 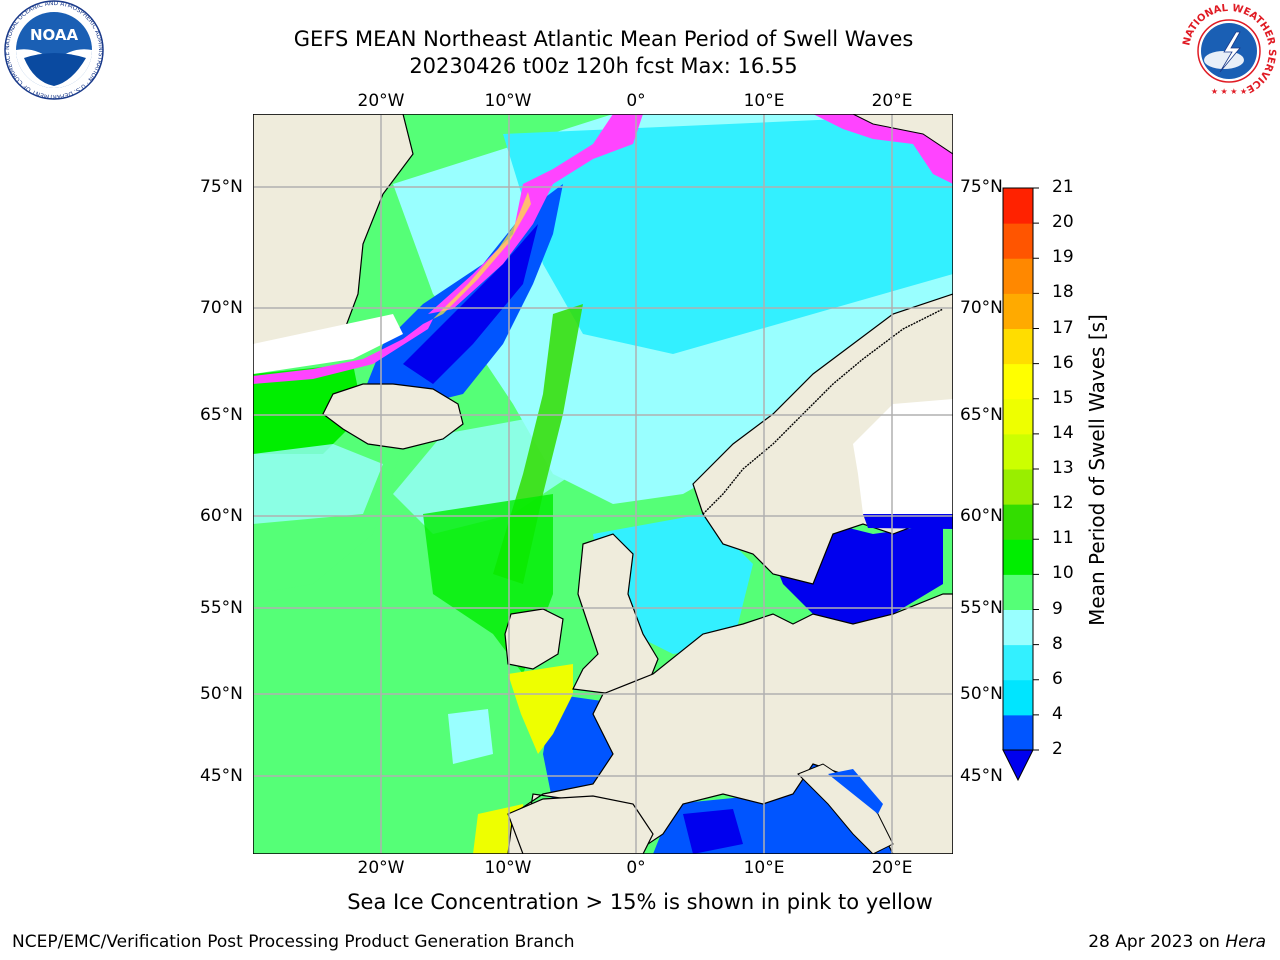 What do you see at coordinates (981, 415) in the screenshot?
I see `lat-label-right-65n: 65°N` at bounding box center [981, 415].